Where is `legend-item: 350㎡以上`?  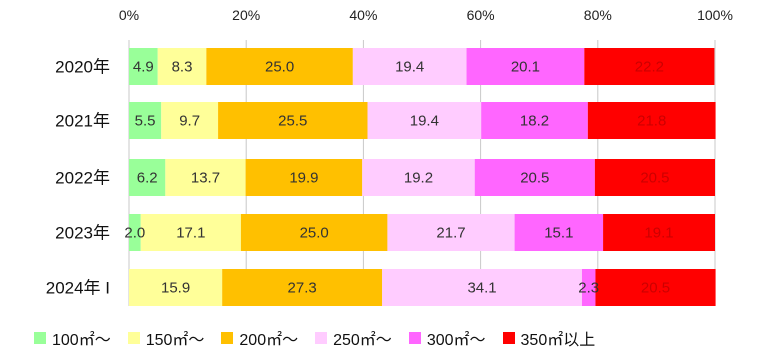
legend-item: 350㎡以上 is located at coordinates (549, 338).